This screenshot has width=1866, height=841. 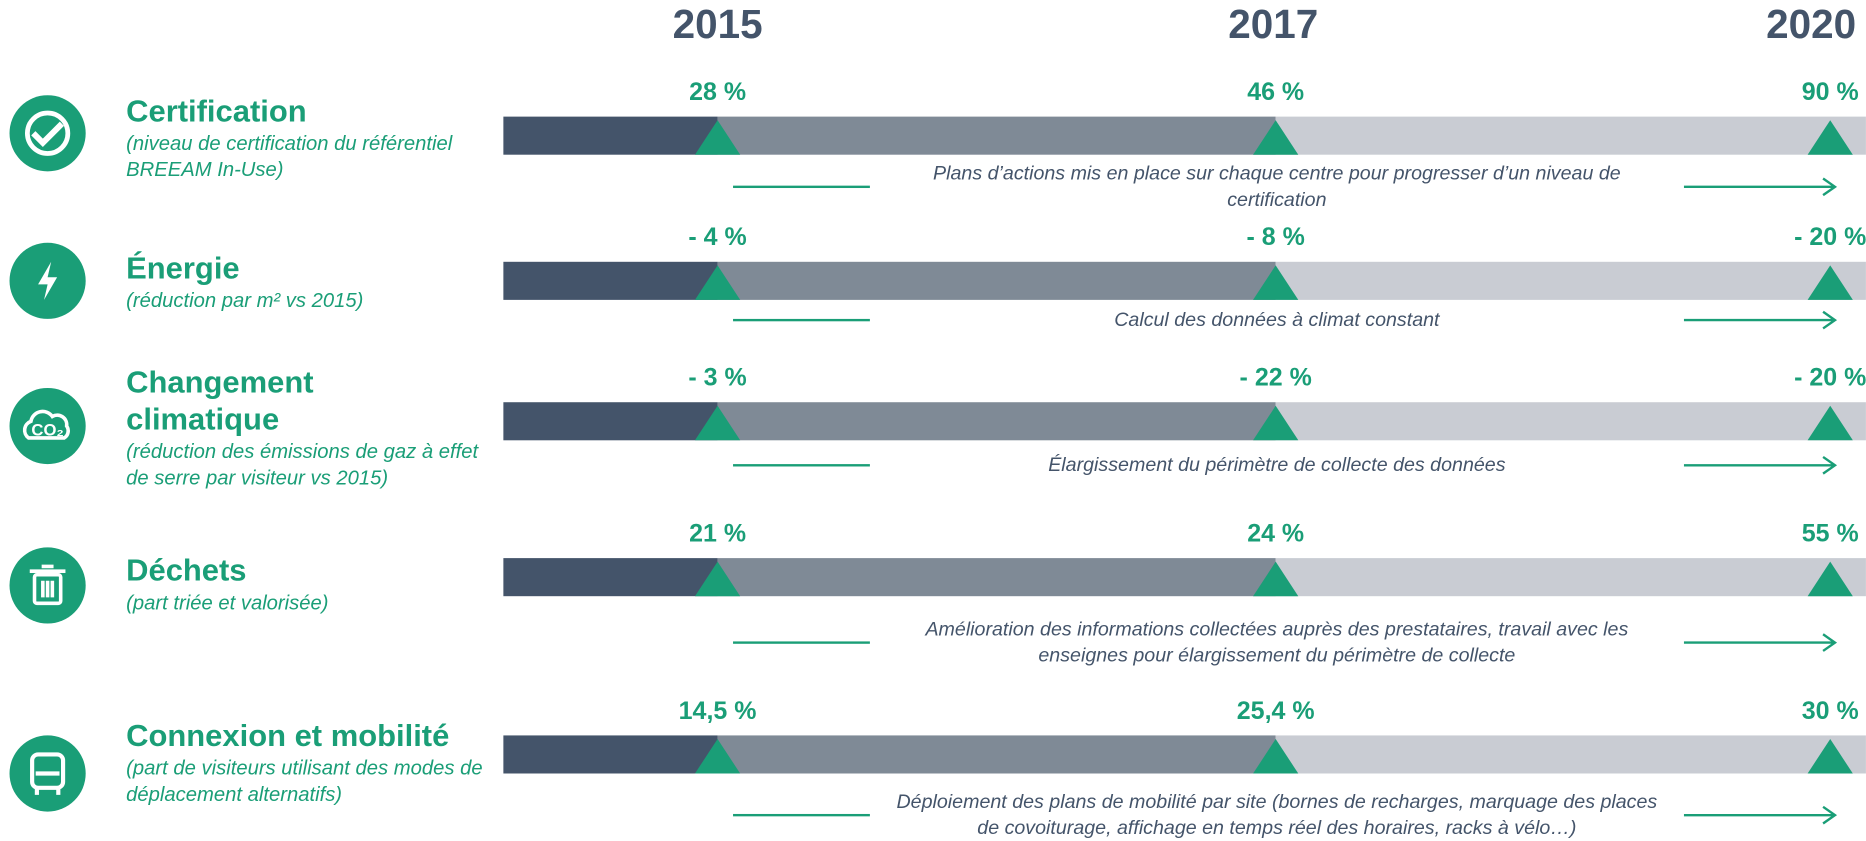 What do you see at coordinates (288, 735) in the screenshot?
I see `row-title: Connexion et mobilité` at bounding box center [288, 735].